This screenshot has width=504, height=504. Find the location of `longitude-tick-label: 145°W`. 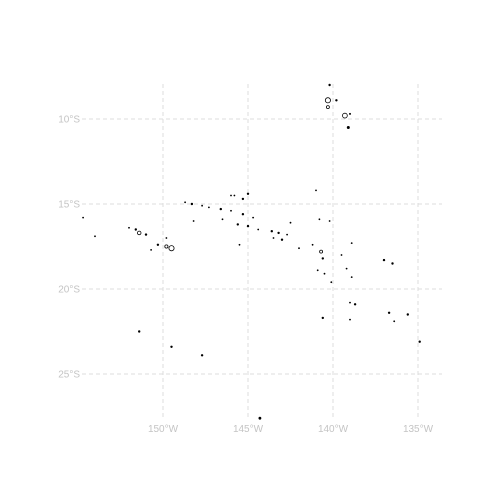

longitude-tick-label: 145°W is located at coordinates (248, 429).